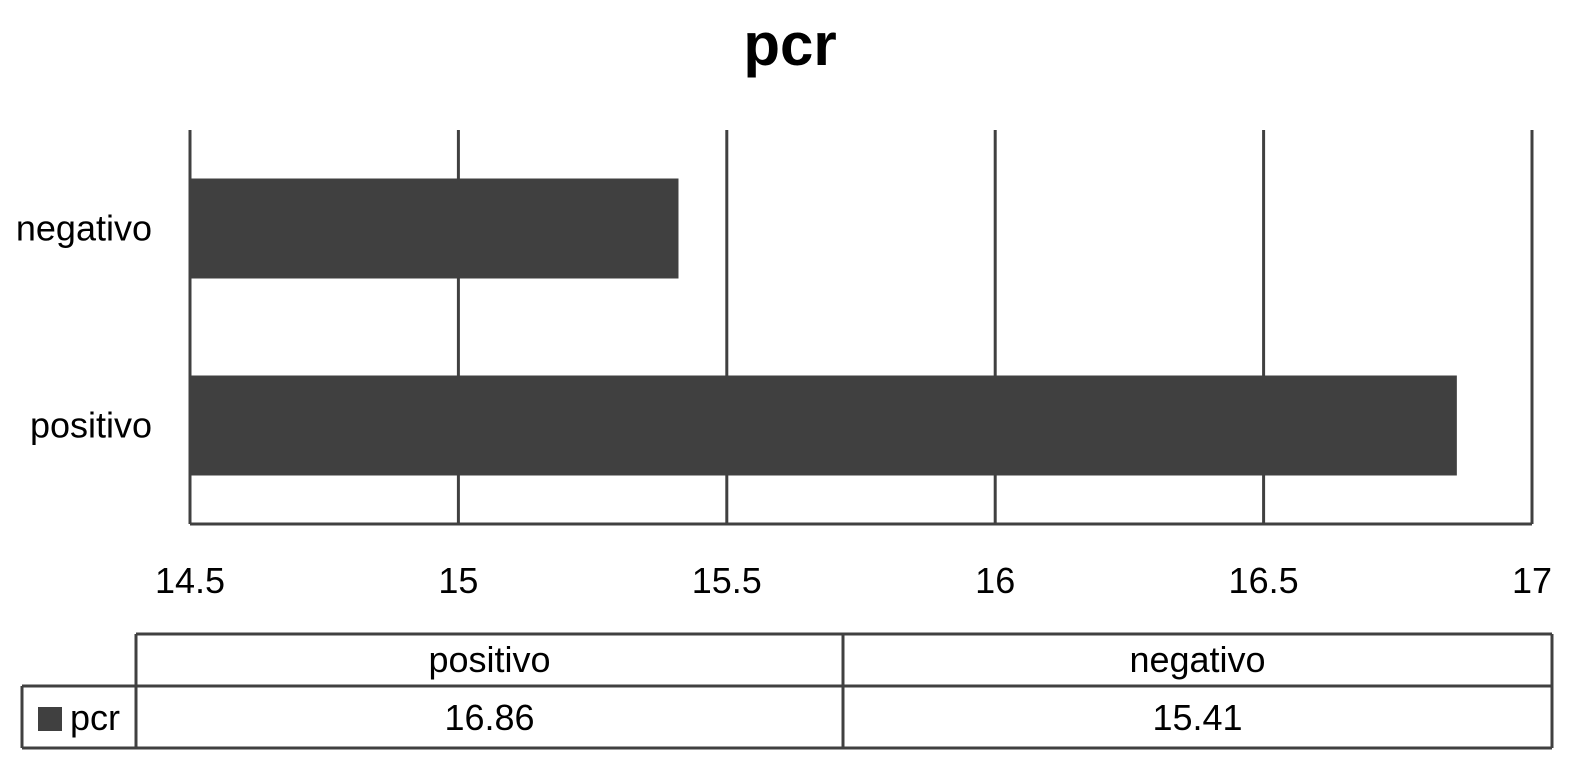  What do you see at coordinates (1532, 580) in the screenshot?
I see `x-tick-label: 17` at bounding box center [1532, 580].